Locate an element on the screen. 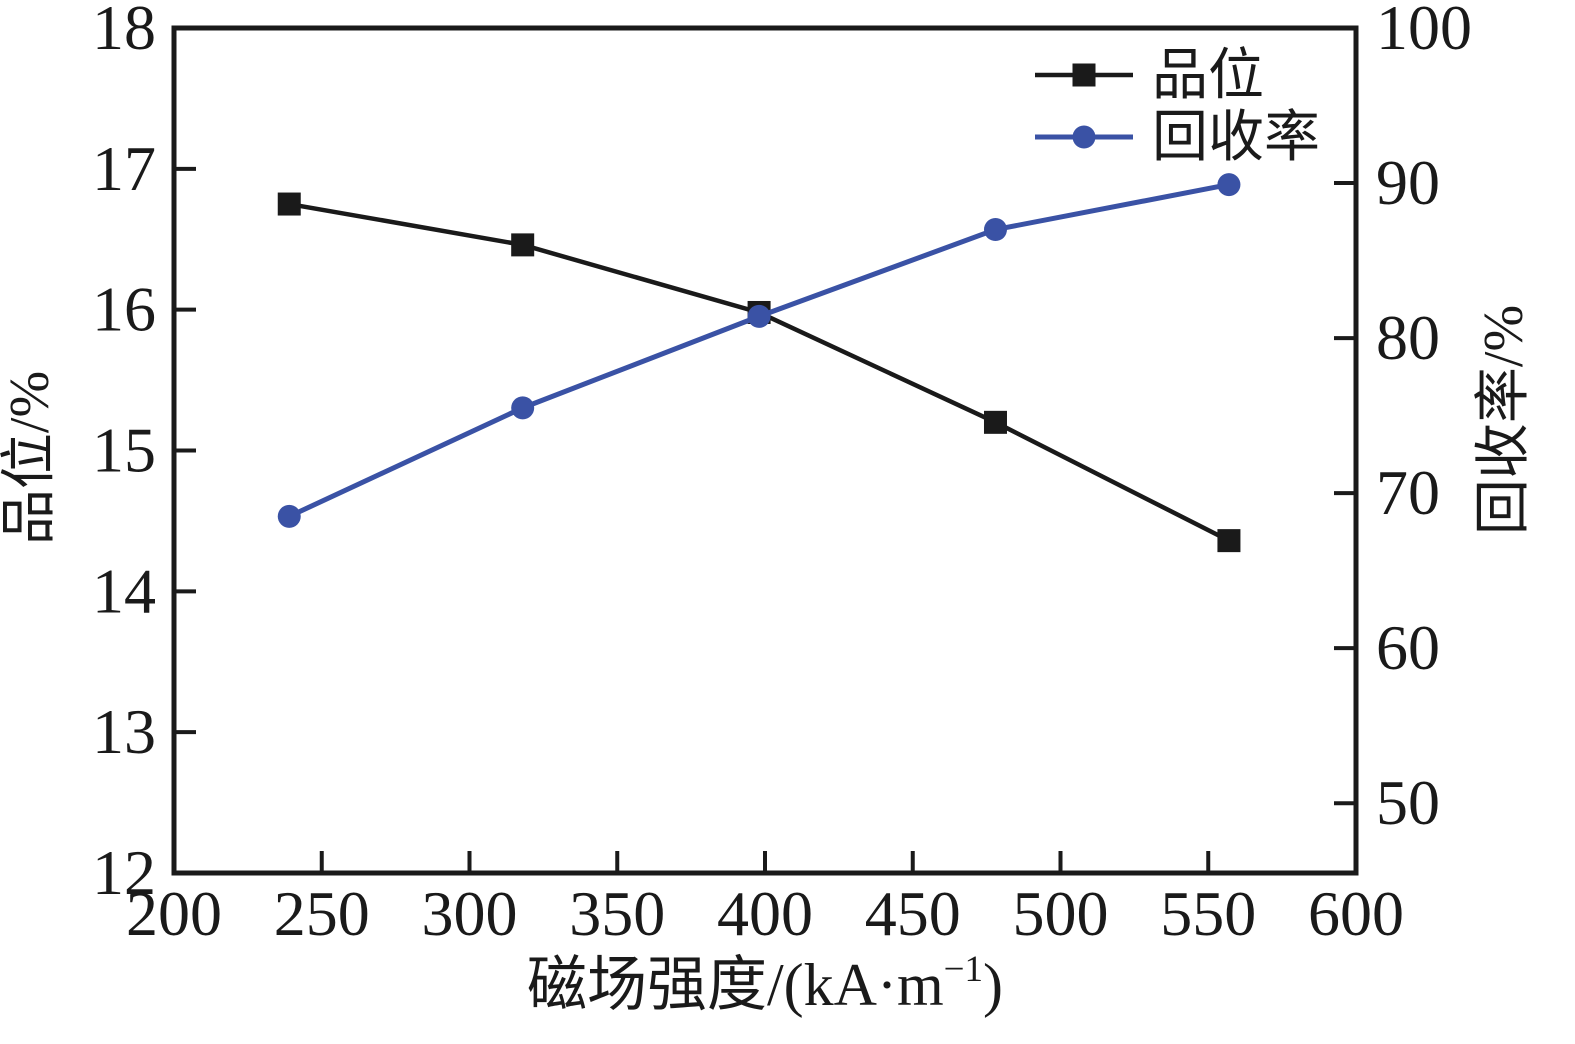 This screenshot has height=1044, width=1575. right-axis-ticks is located at coordinates (1345, 416).